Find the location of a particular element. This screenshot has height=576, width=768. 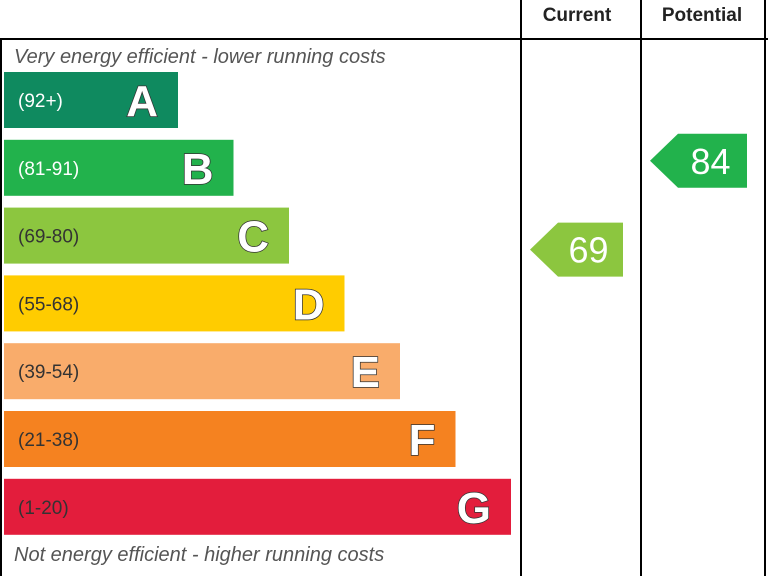

band-b: (81-91) B is located at coordinates (119, 167).